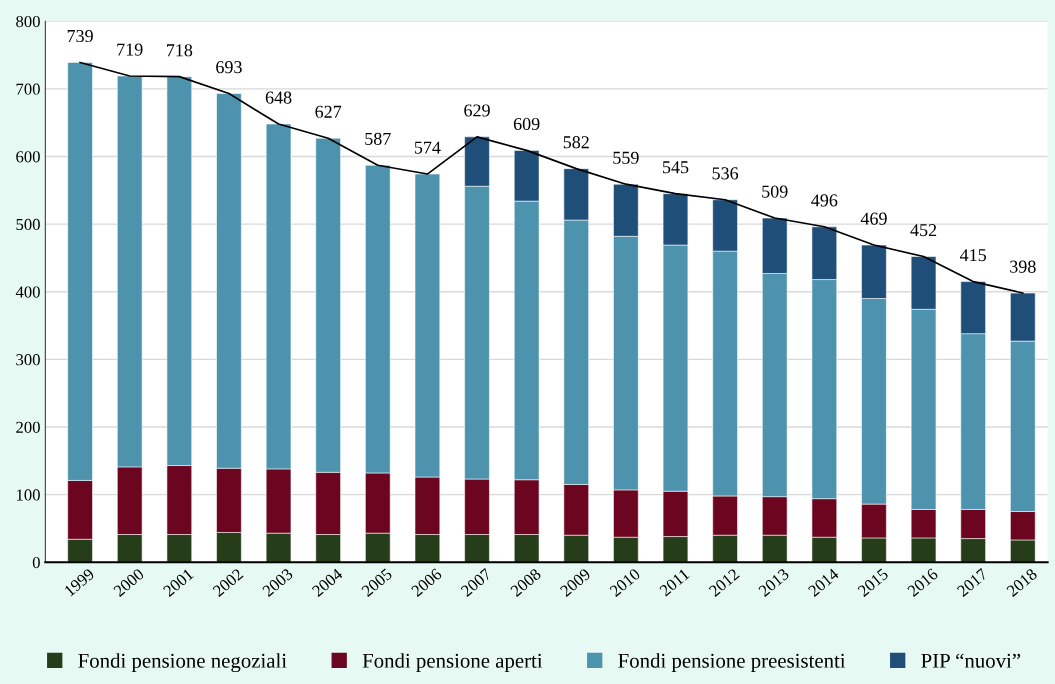  I want to click on data-label: 718, so click(179, 50).